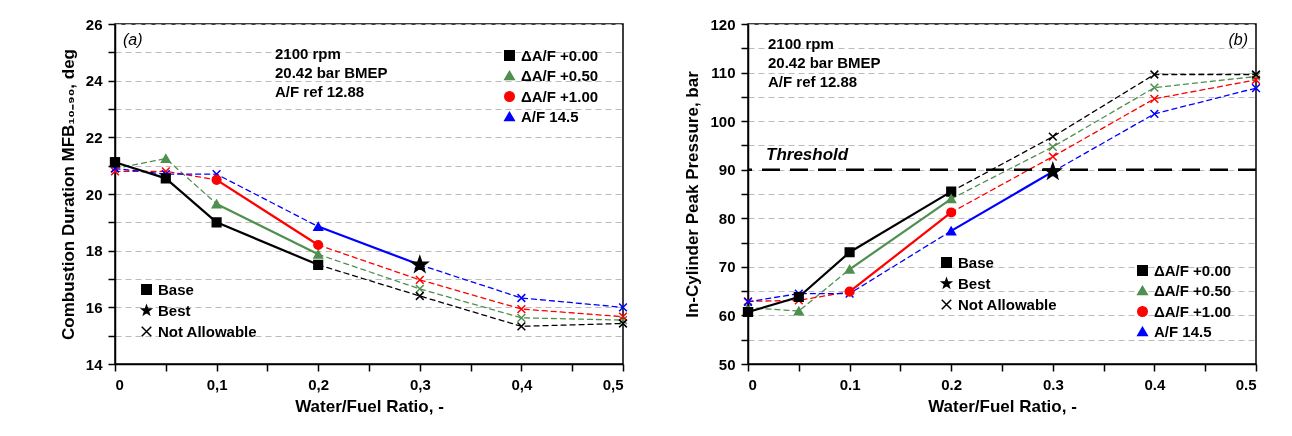 This screenshot has width=1292, height=436. Describe the element at coordinates (94, 251) in the screenshot. I see `y-tick-label: 18` at that location.